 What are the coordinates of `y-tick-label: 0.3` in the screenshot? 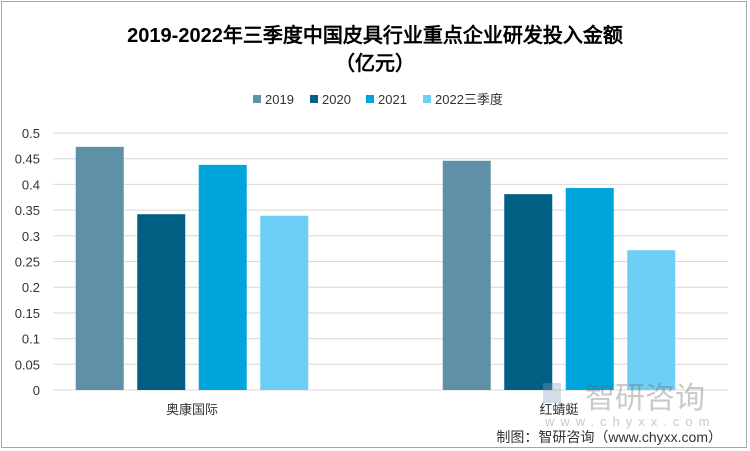 It's located at (31, 236).